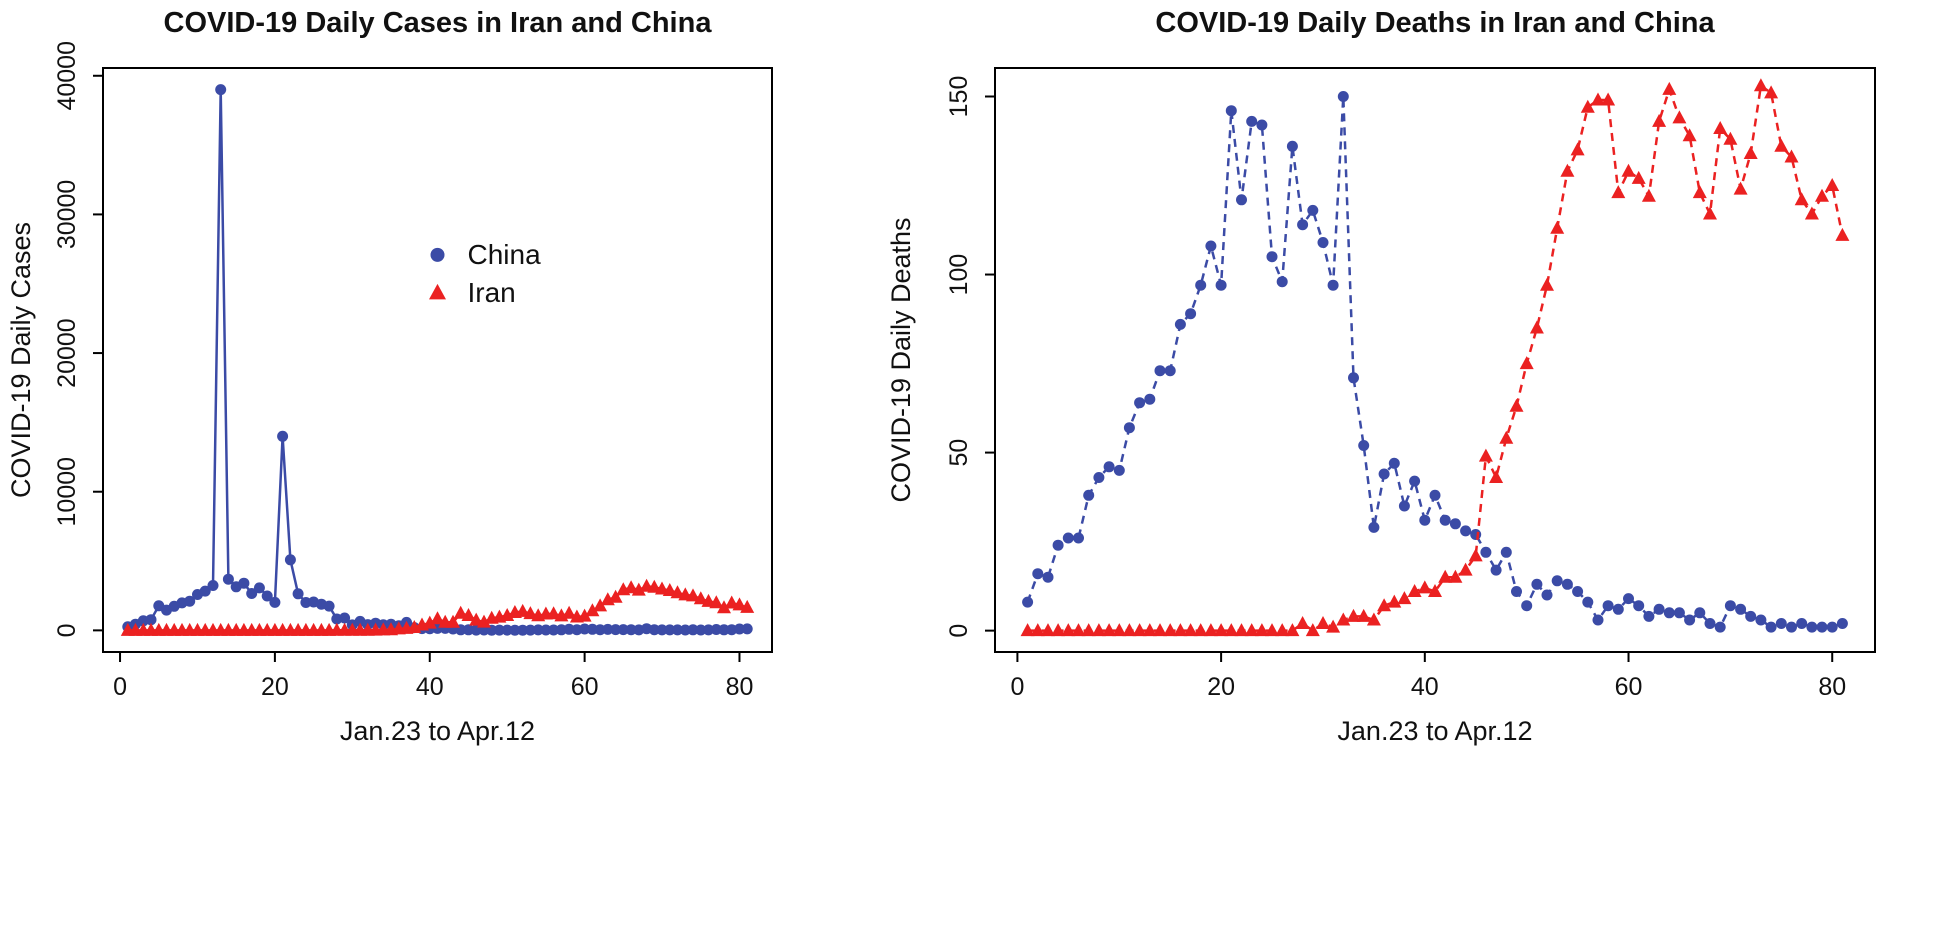  I want to click on legend-label-china: China, so click(505, 254).